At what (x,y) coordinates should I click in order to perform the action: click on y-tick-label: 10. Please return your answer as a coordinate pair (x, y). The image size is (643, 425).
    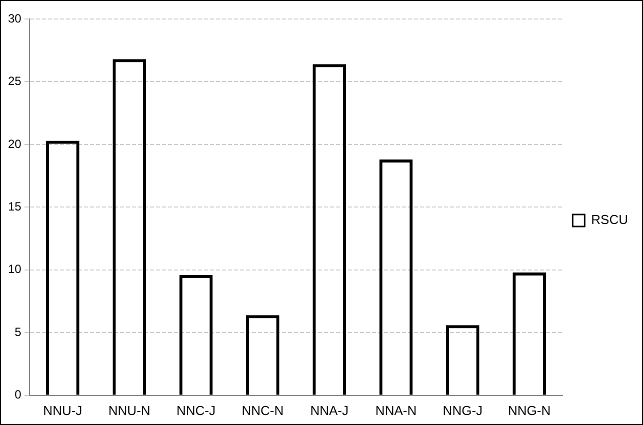
    Looking at the image, I should click on (15, 269).